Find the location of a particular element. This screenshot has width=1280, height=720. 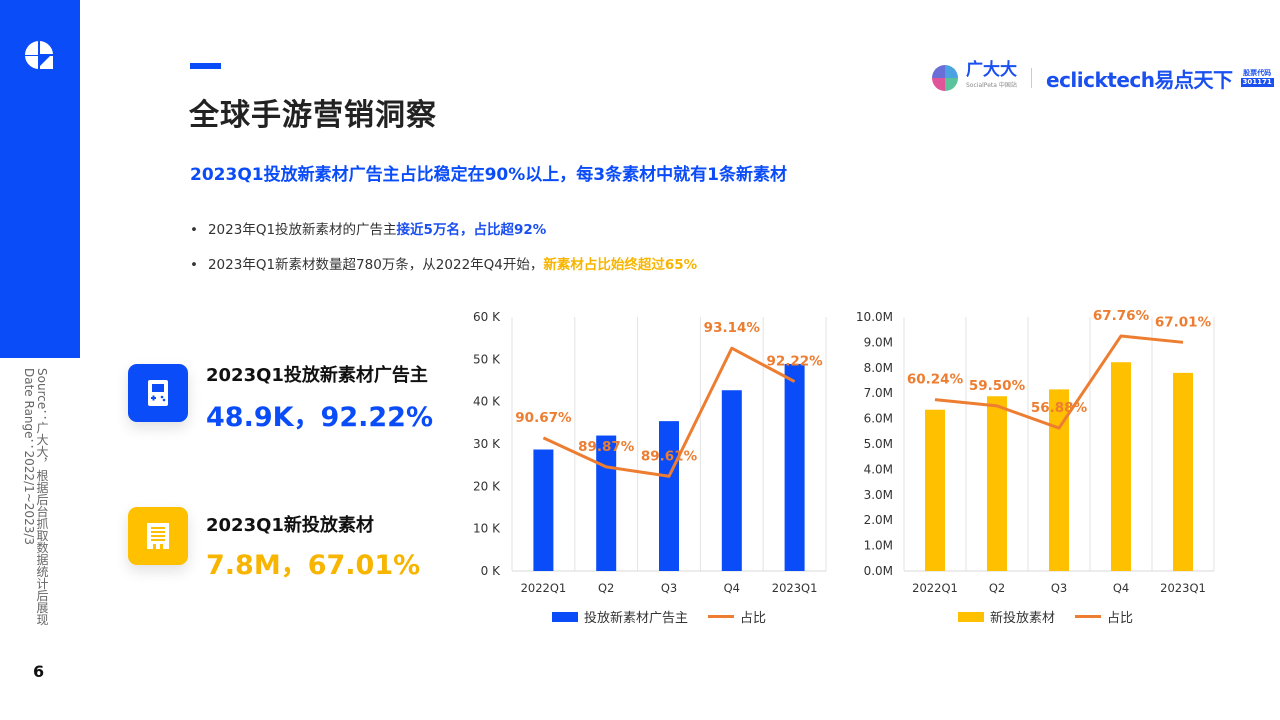

y-tick-label: 5.0M is located at coordinates (878, 444).